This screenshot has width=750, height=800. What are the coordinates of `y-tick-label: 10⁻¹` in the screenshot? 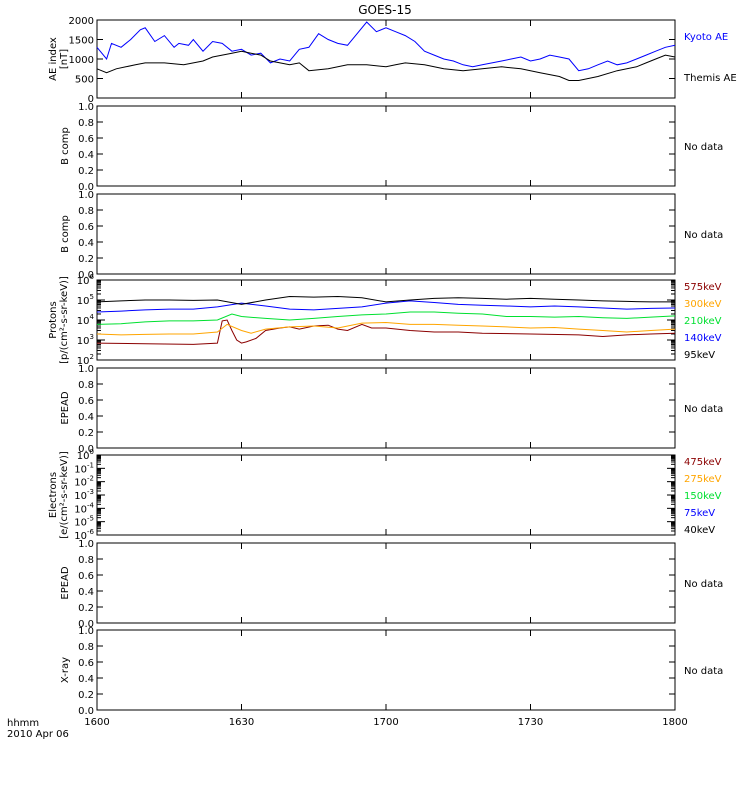 It's located at (84, 468).